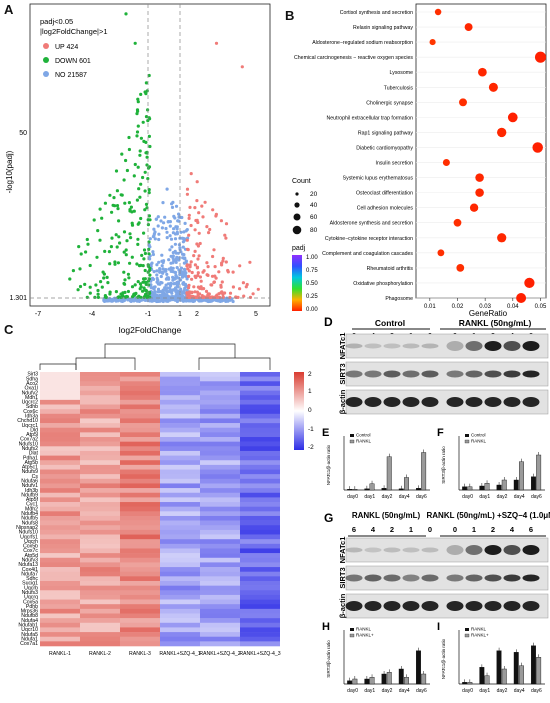  Describe the element at coordinates (31, 491) in the screenshot. I see `gene-label: Idh3b` at that location.